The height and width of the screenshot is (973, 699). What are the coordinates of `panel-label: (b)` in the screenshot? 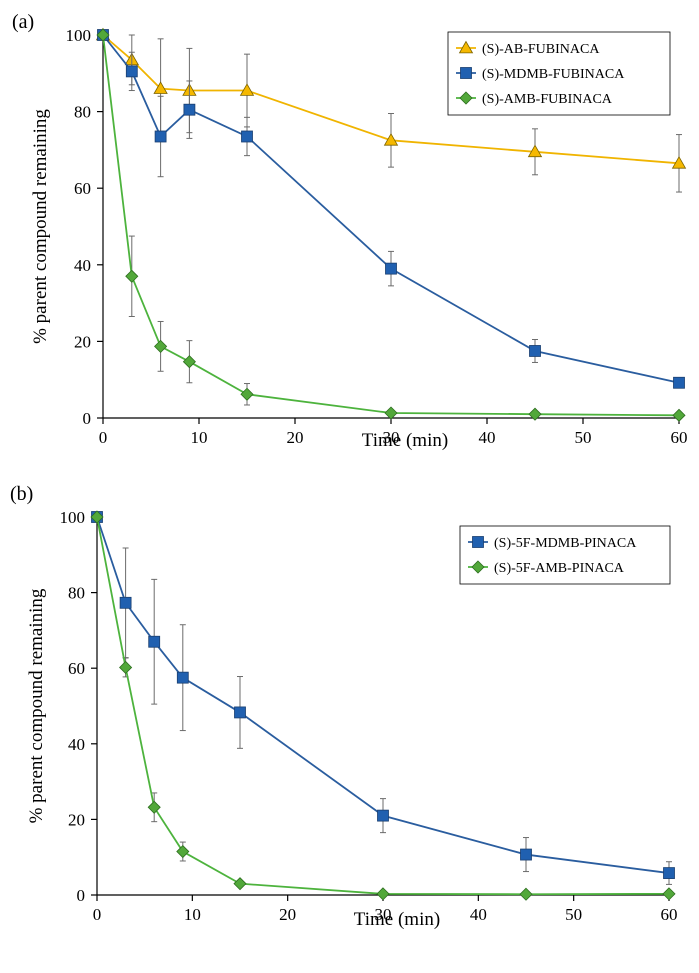 It's located at (21, 494).